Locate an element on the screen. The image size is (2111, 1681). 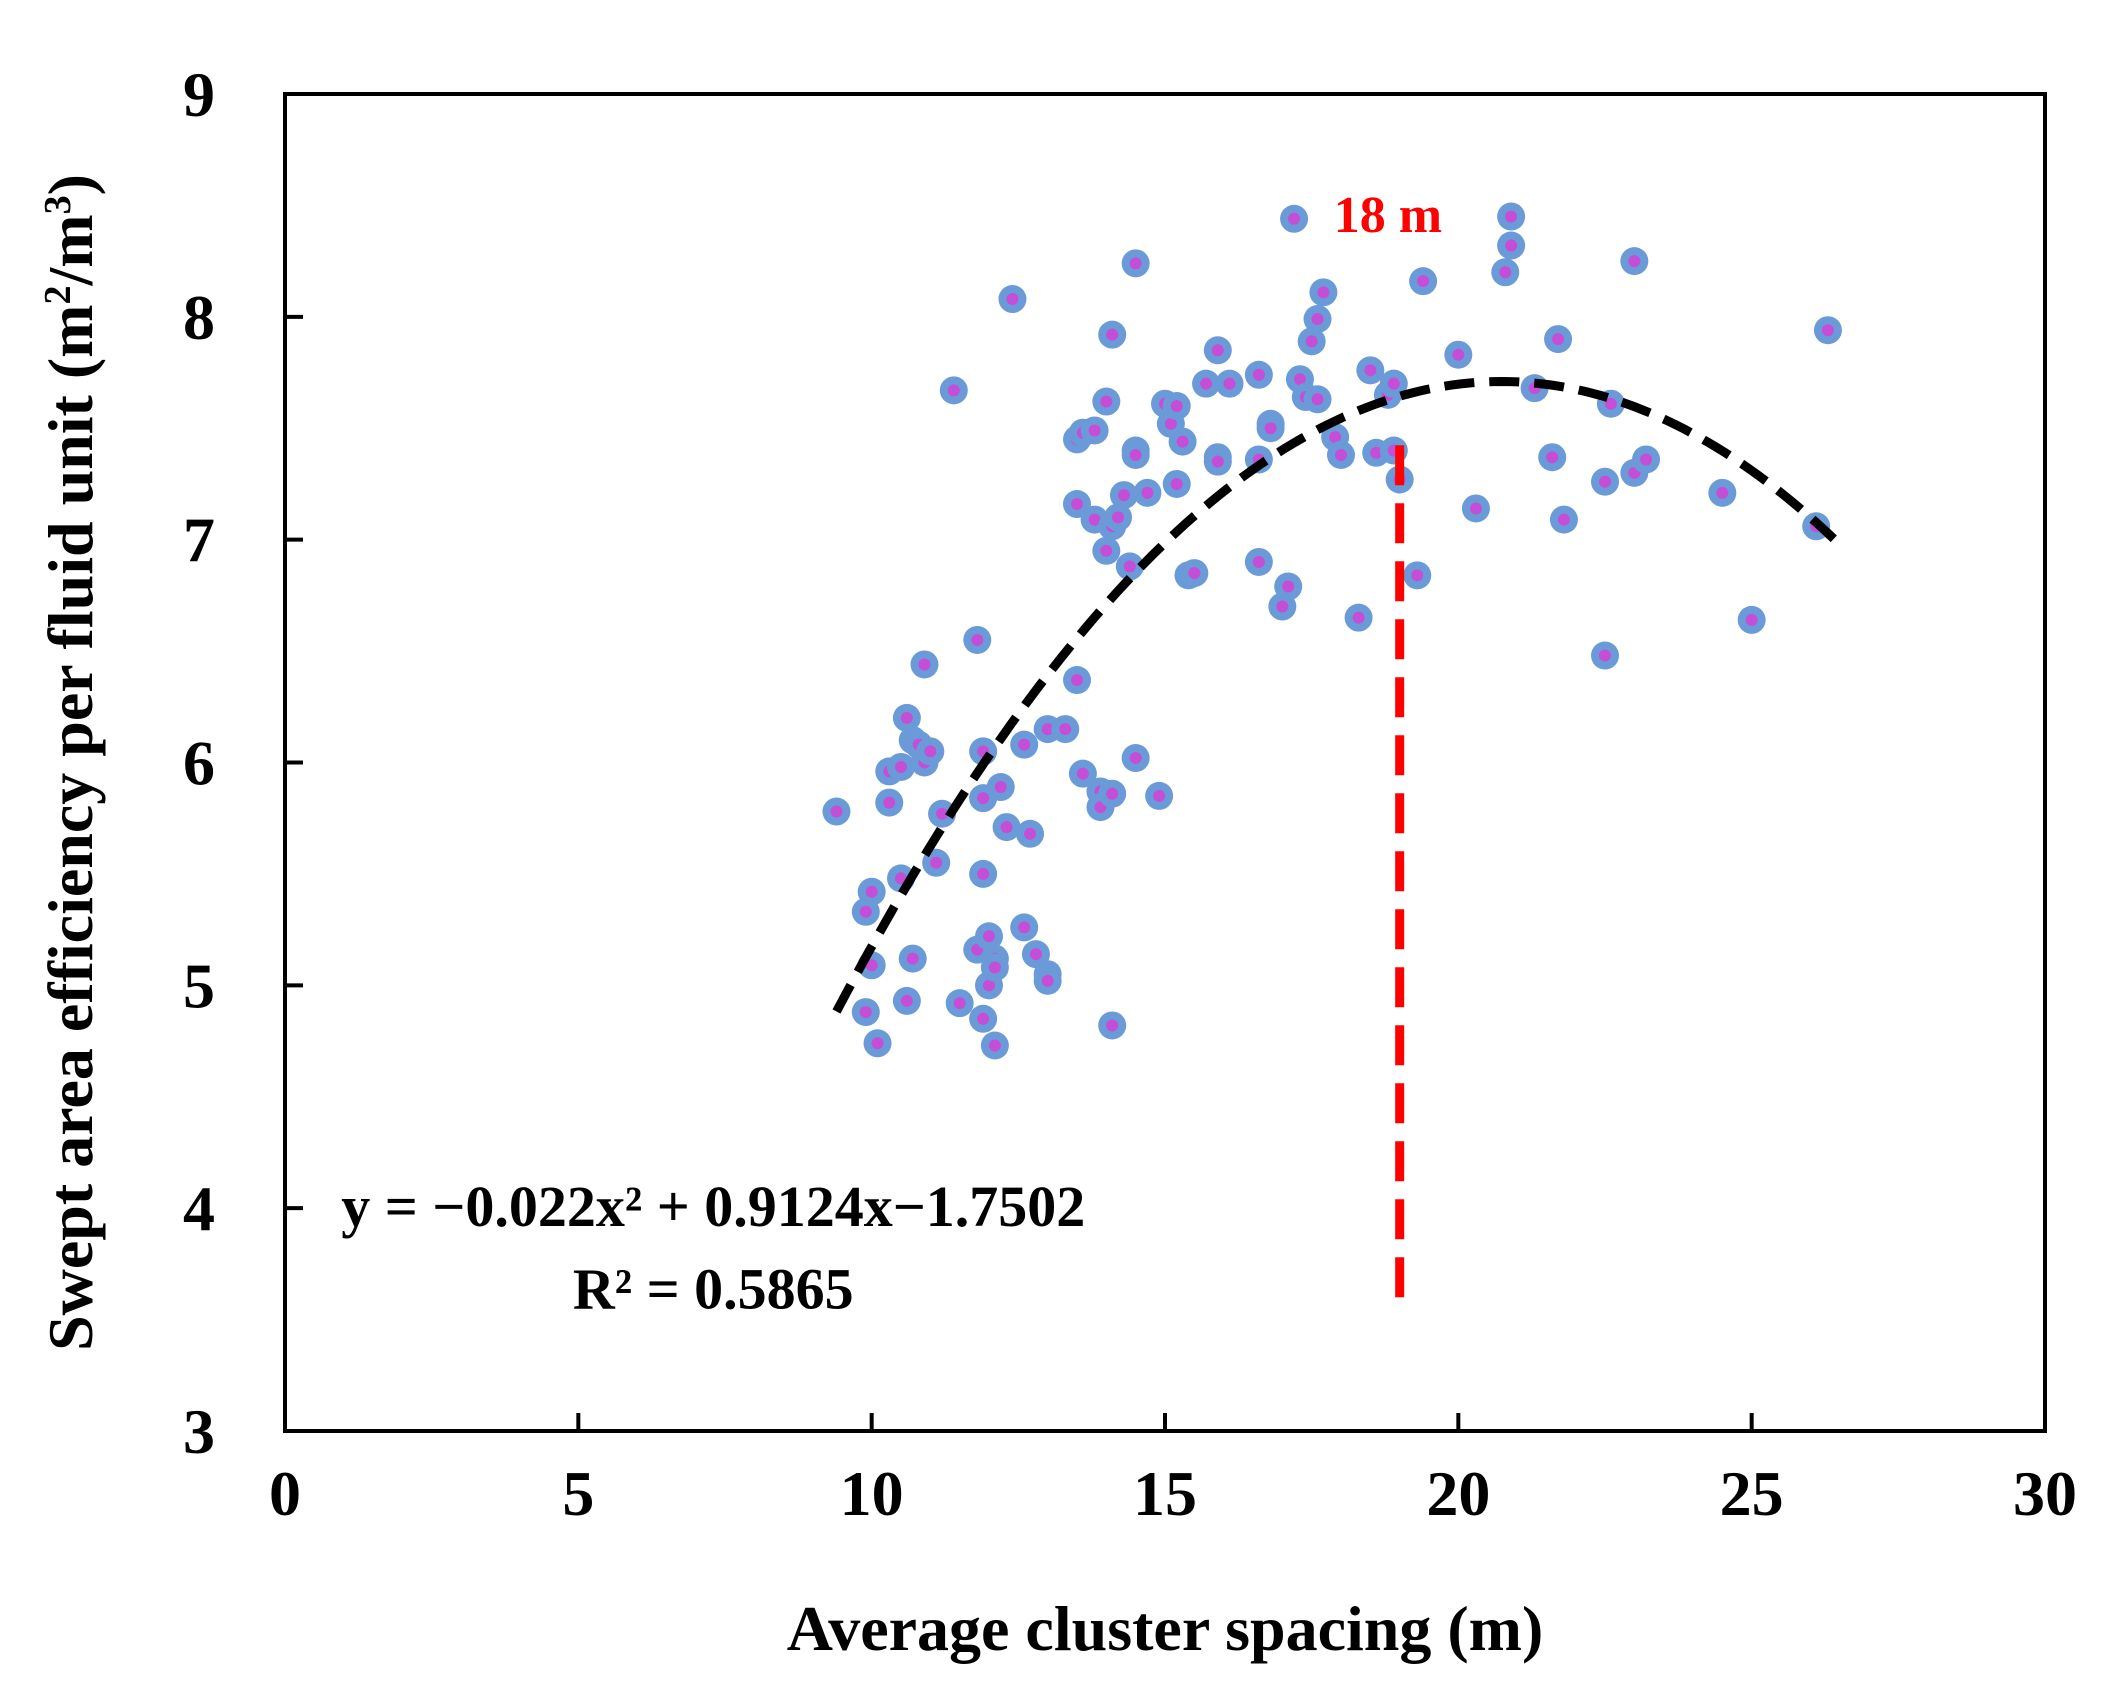
r-squared: R² = 0.5865 is located at coordinates (713, 1288).